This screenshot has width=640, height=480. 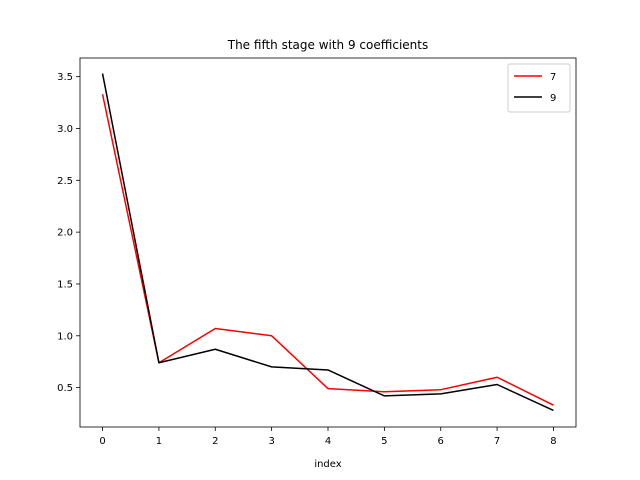 What do you see at coordinates (497, 441) in the screenshot?
I see `x-tick-label: 7` at bounding box center [497, 441].